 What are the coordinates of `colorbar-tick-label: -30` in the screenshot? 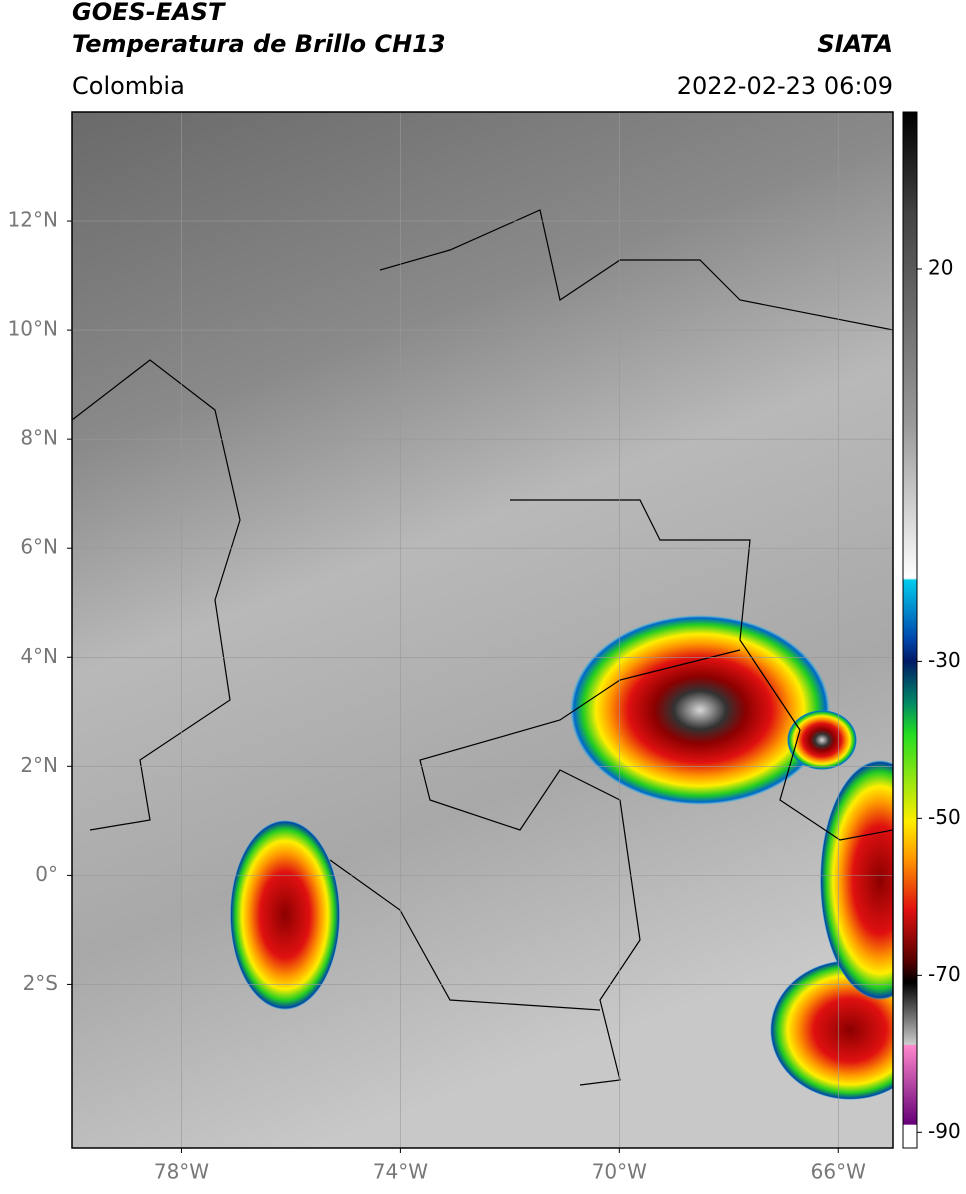 It's located at (944, 660).